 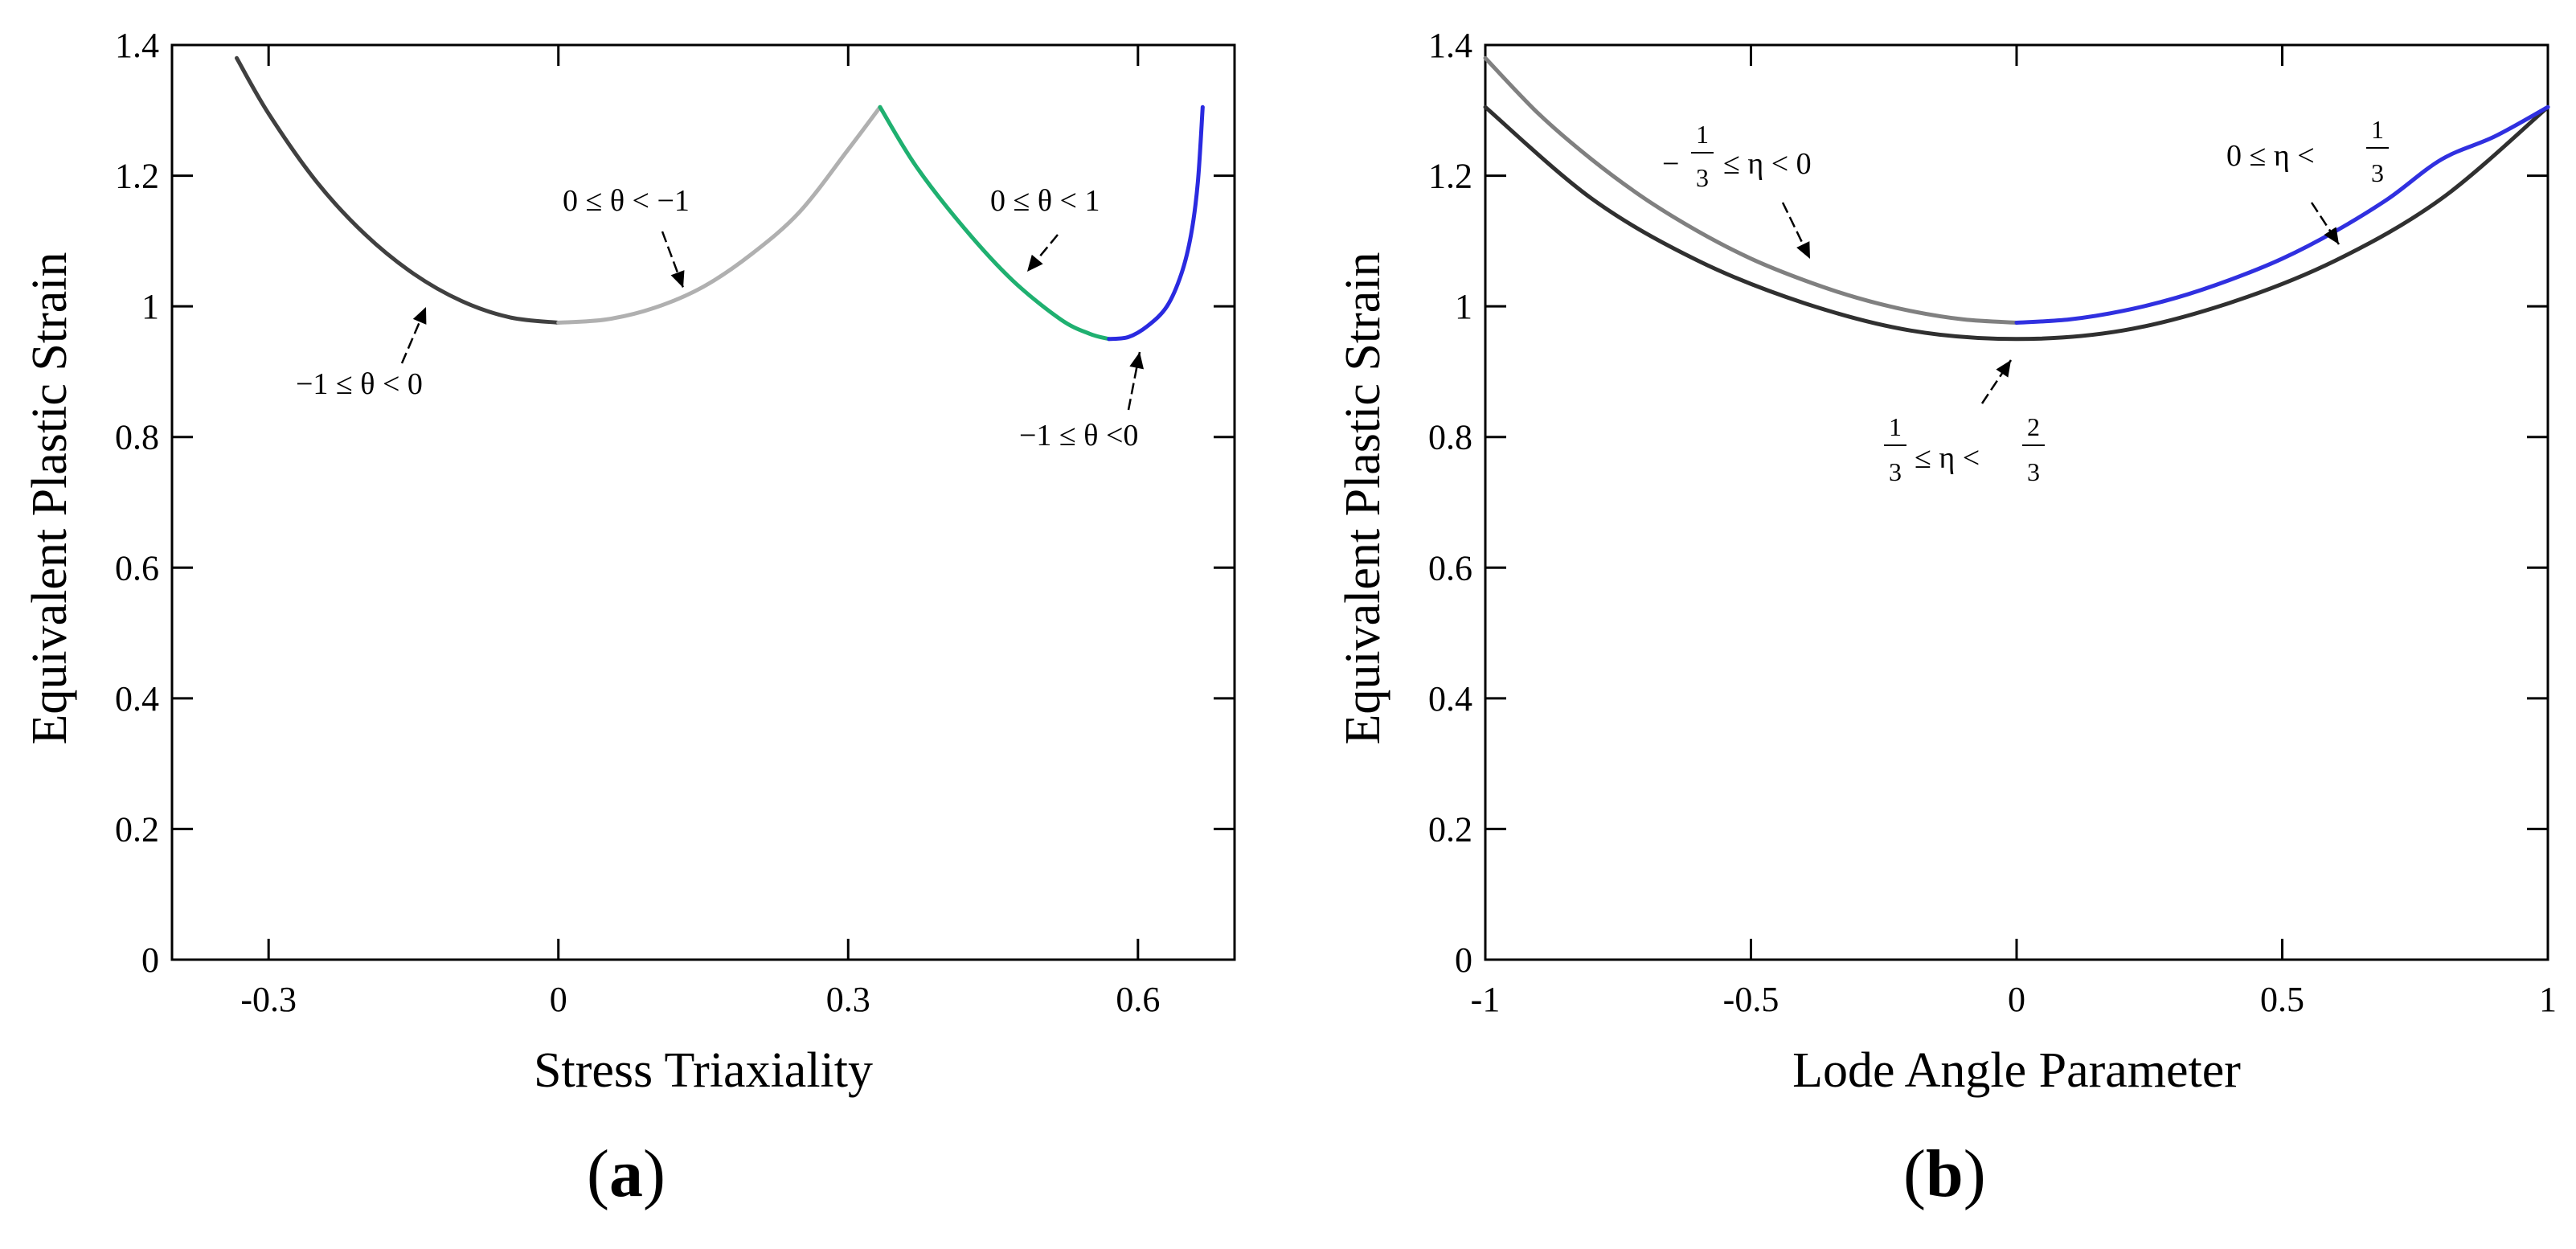 What do you see at coordinates (1947, 458) in the screenshot?
I see `annotation-text: ≤ η <` at bounding box center [1947, 458].